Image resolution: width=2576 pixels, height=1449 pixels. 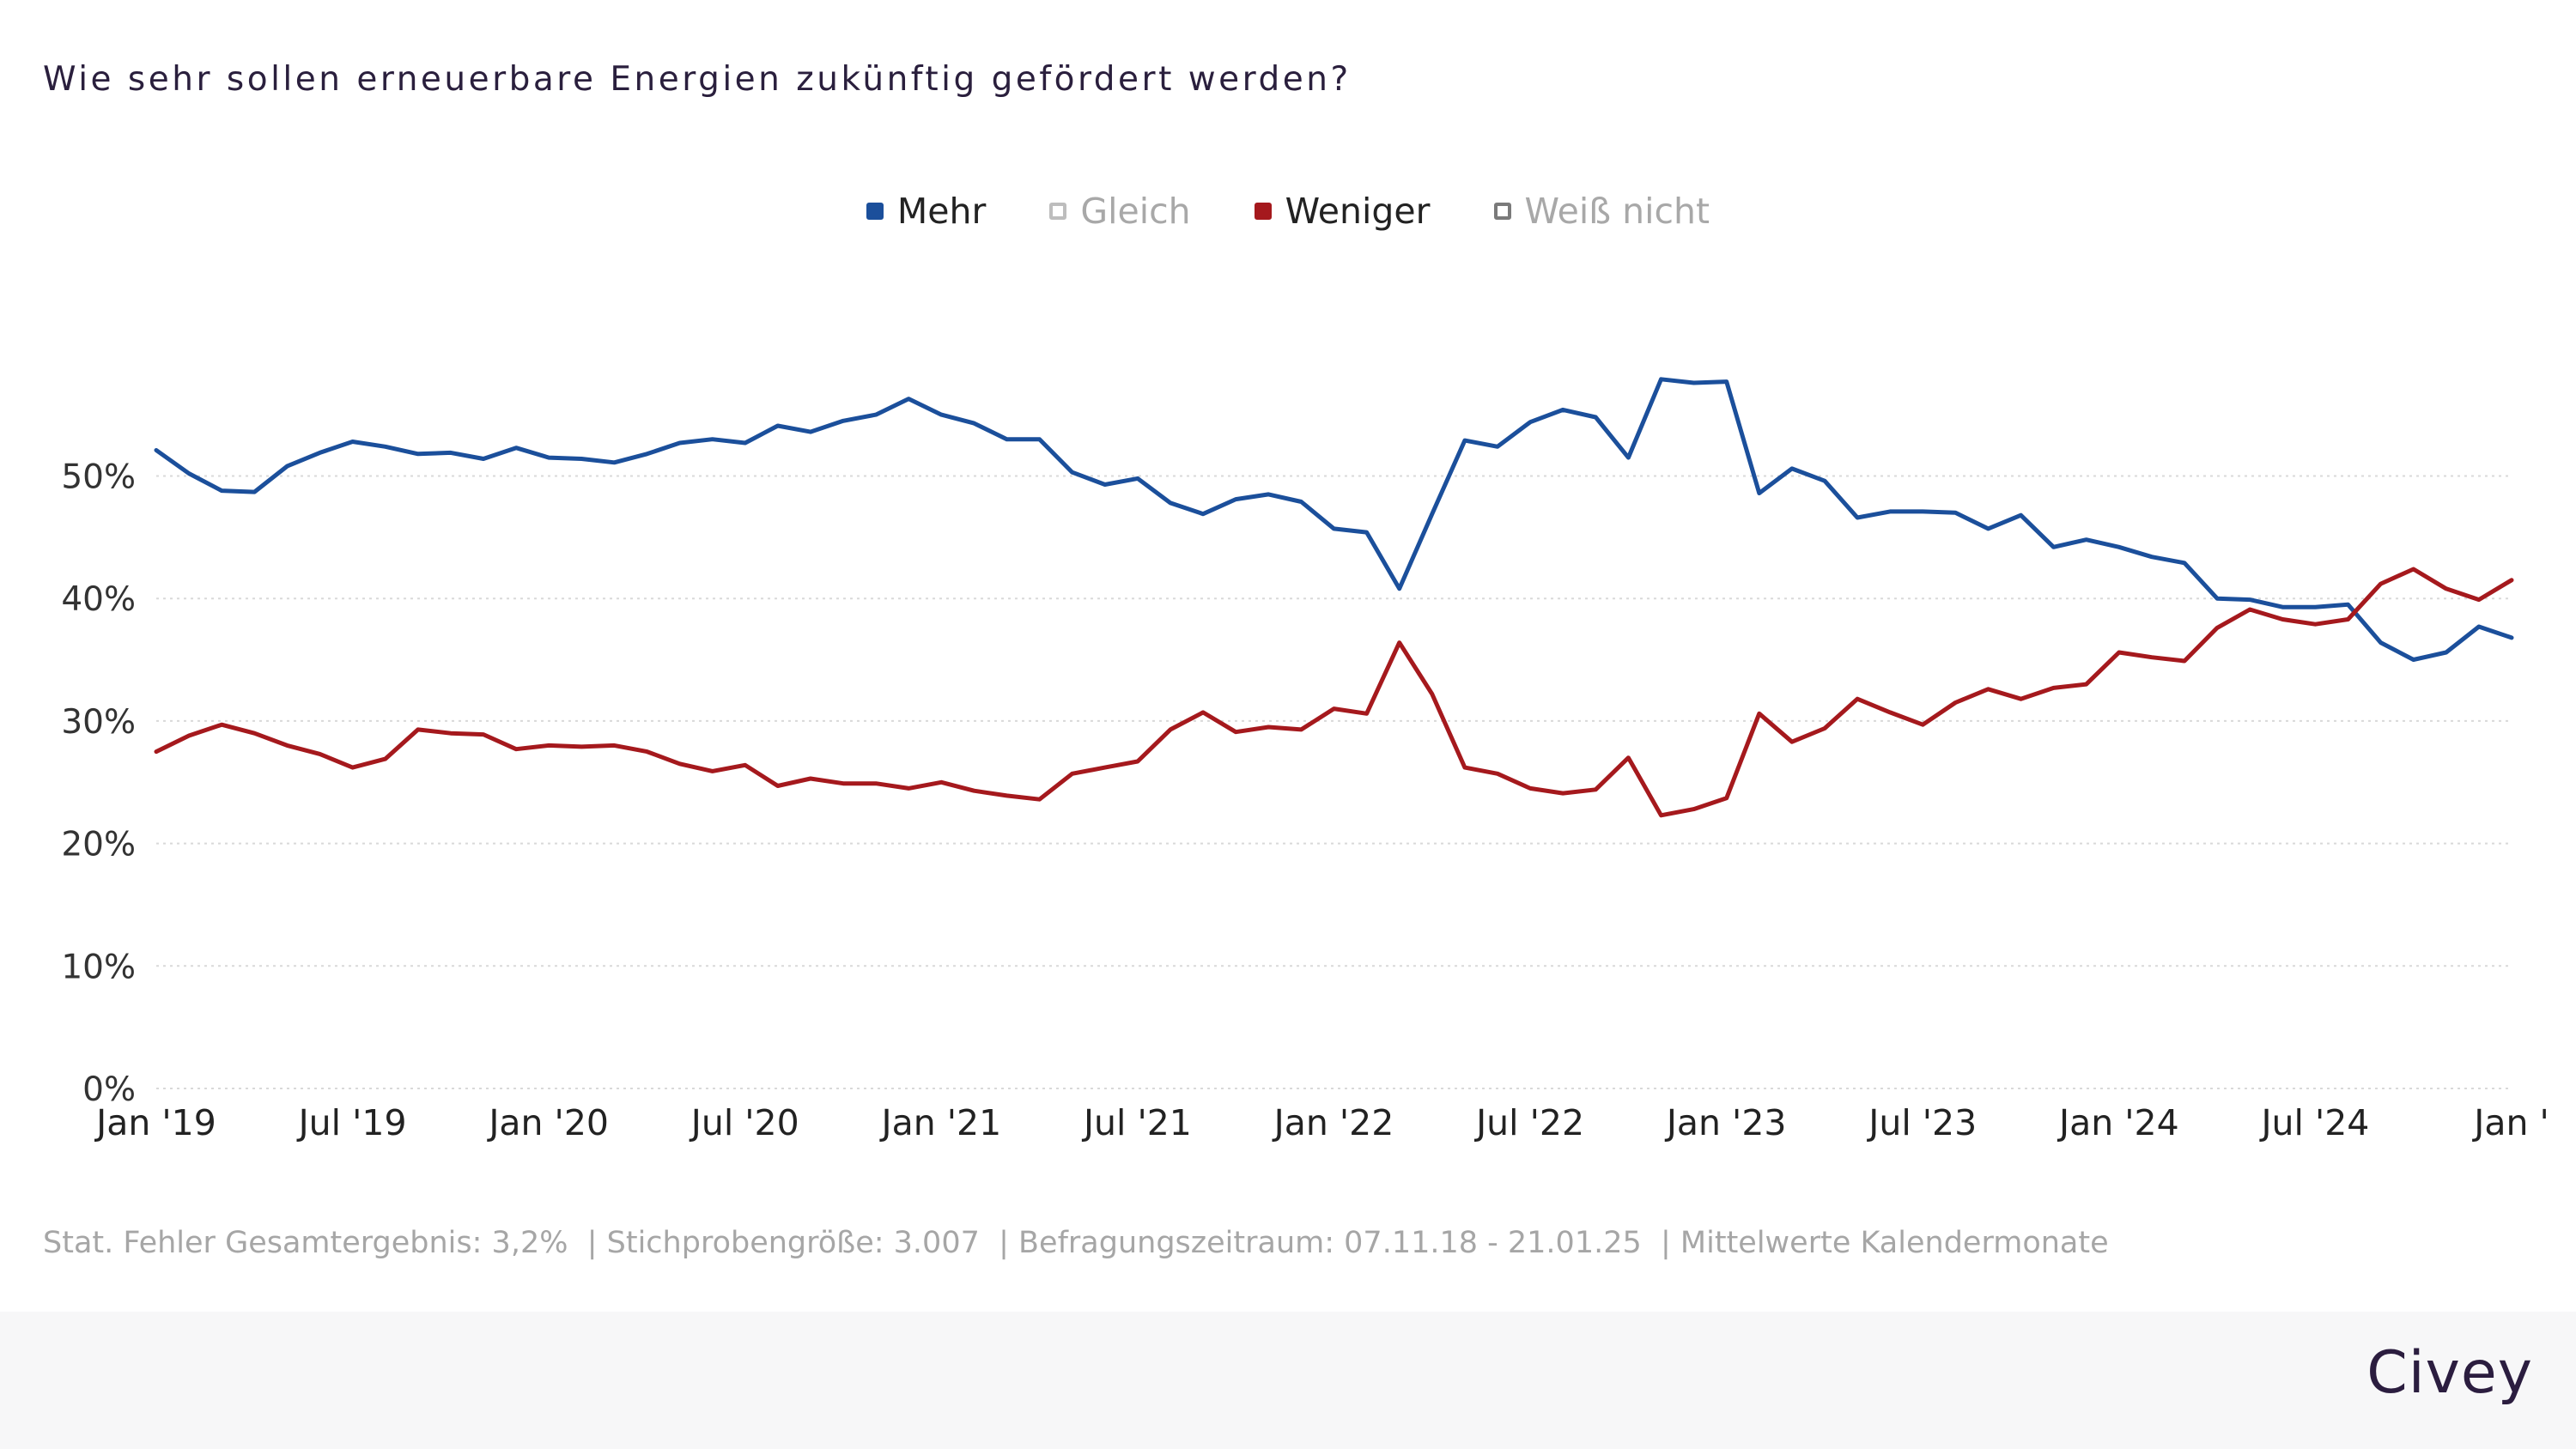 What do you see at coordinates (1528, 1122) in the screenshot?
I see `x-tick-label: Jul '22` at bounding box center [1528, 1122].